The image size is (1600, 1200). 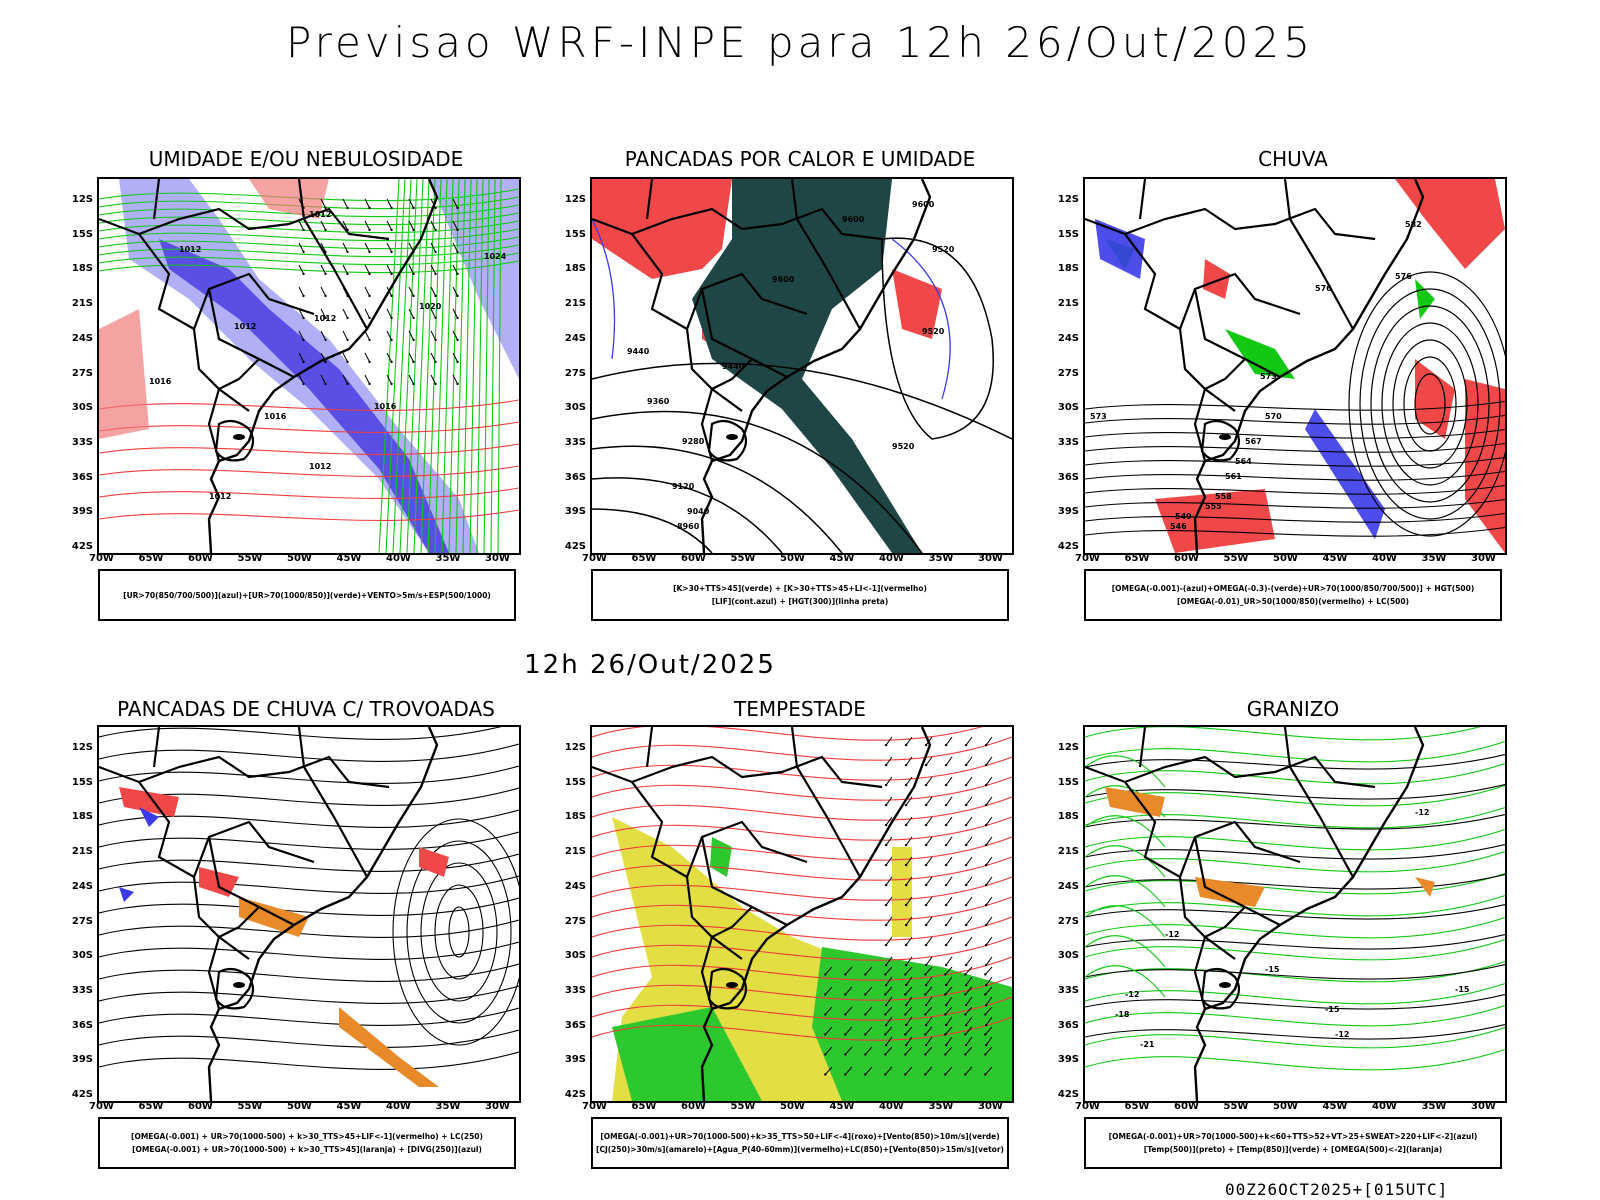 What do you see at coordinates (495, 256) in the screenshot?
I see `contour-label: 1024` at bounding box center [495, 256].